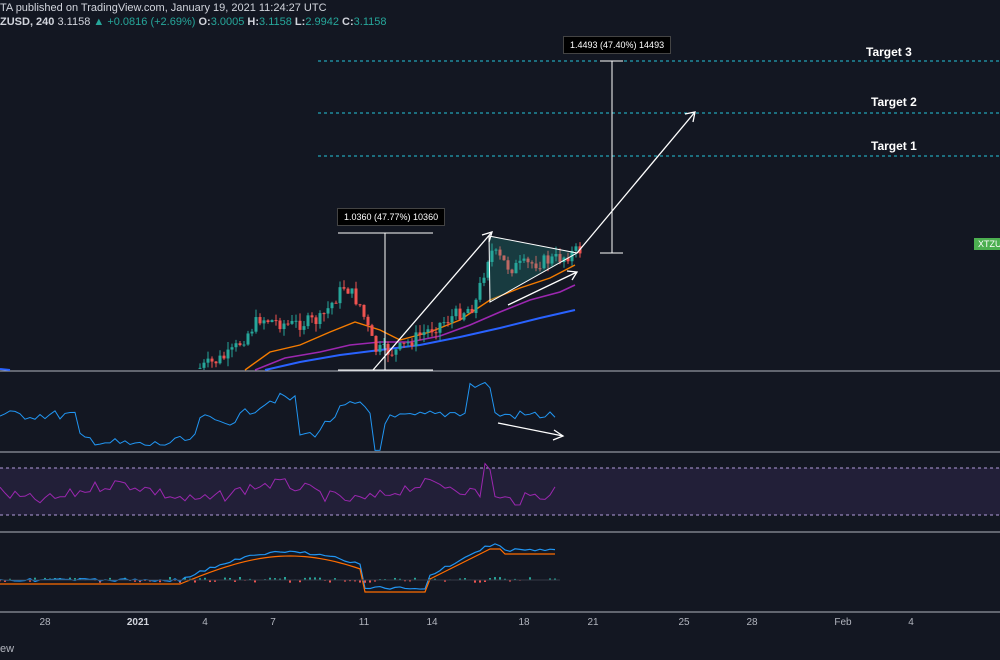 Image resolution: width=1000 pixels, height=660 pixels. I want to click on target2-label: Target 2, so click(894, 102).